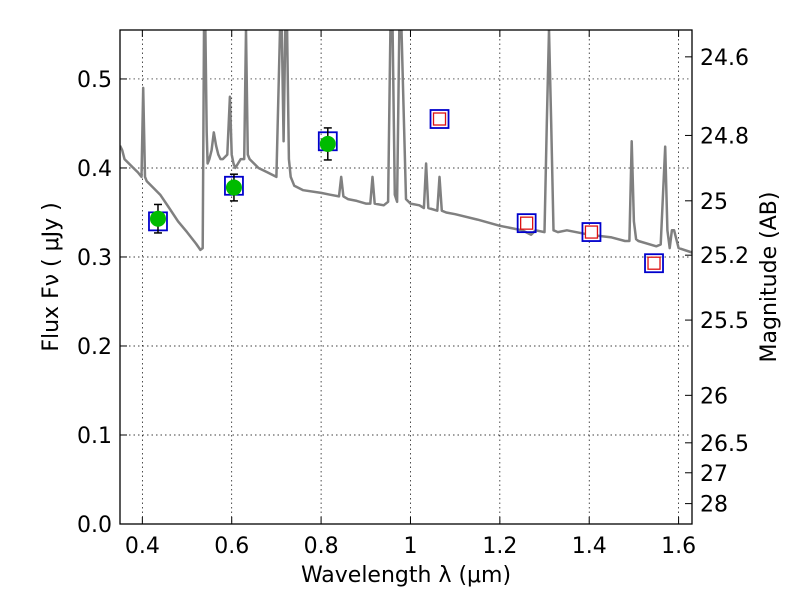 The width and height of the screenshot is (800, 605). What do you see at coordinates (714, 202) in the screenshot?
I see `magnitude-tick-label: 25` at bounding box center [714, 202].